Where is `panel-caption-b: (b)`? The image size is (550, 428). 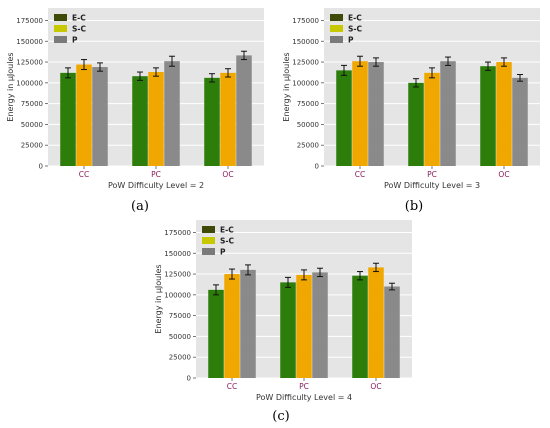
panel-caption-b: (b) is located at coordinates (414, 206).